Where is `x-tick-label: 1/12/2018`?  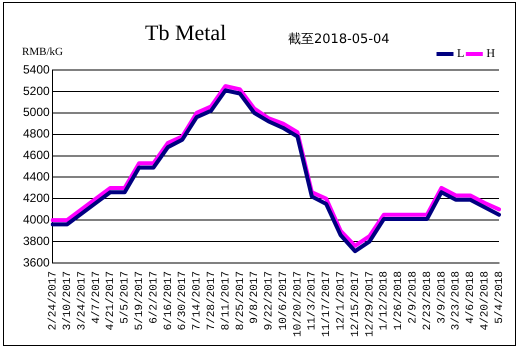 x-tick-label: 1/12/2018 is located at coordinates (384, 300).